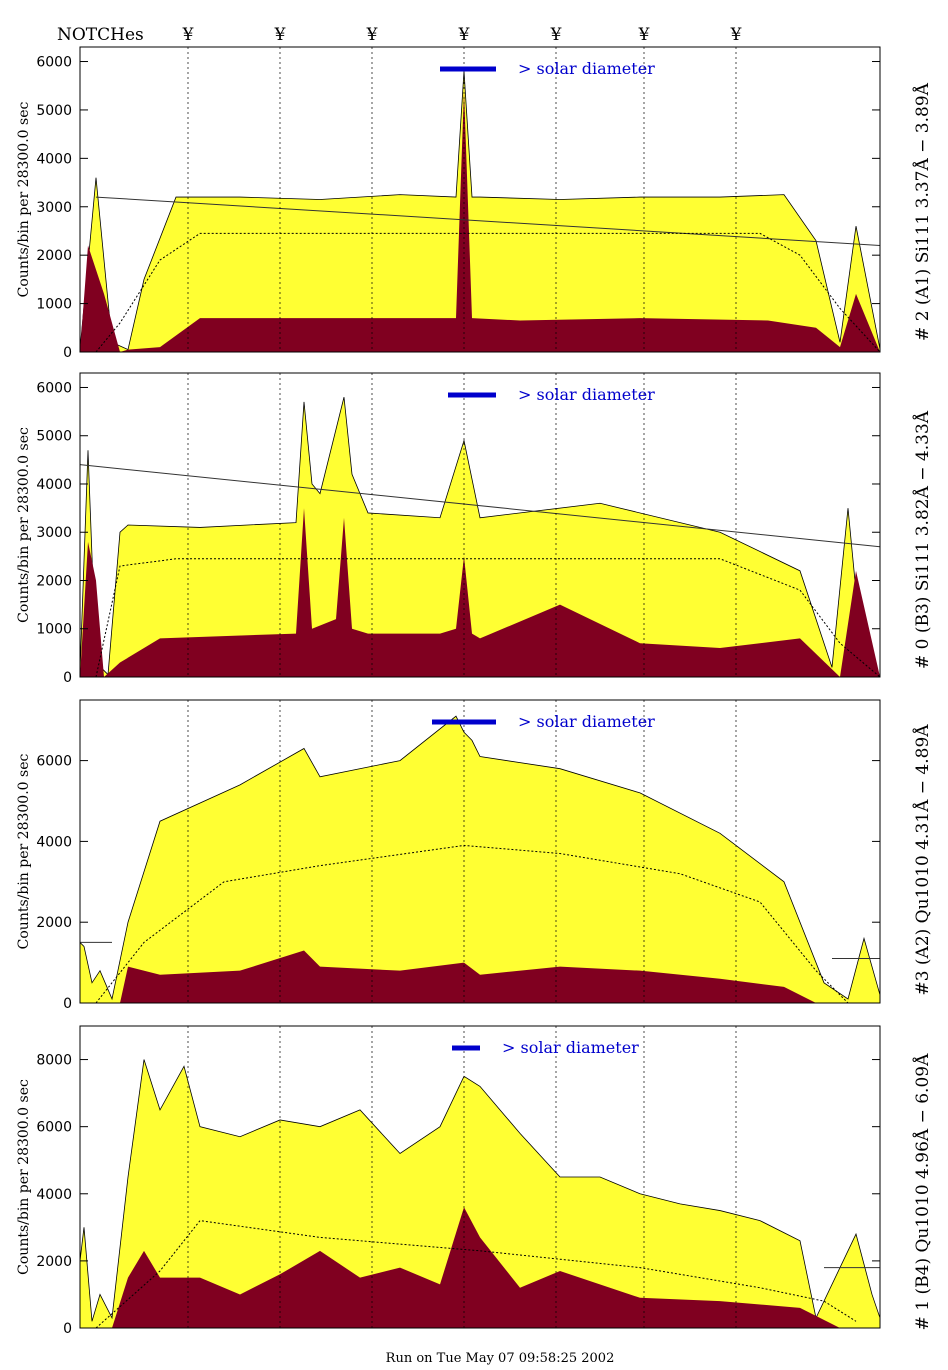 The image size is (948, 1370). I want to click on dark-counts-area, so click(480, 976).